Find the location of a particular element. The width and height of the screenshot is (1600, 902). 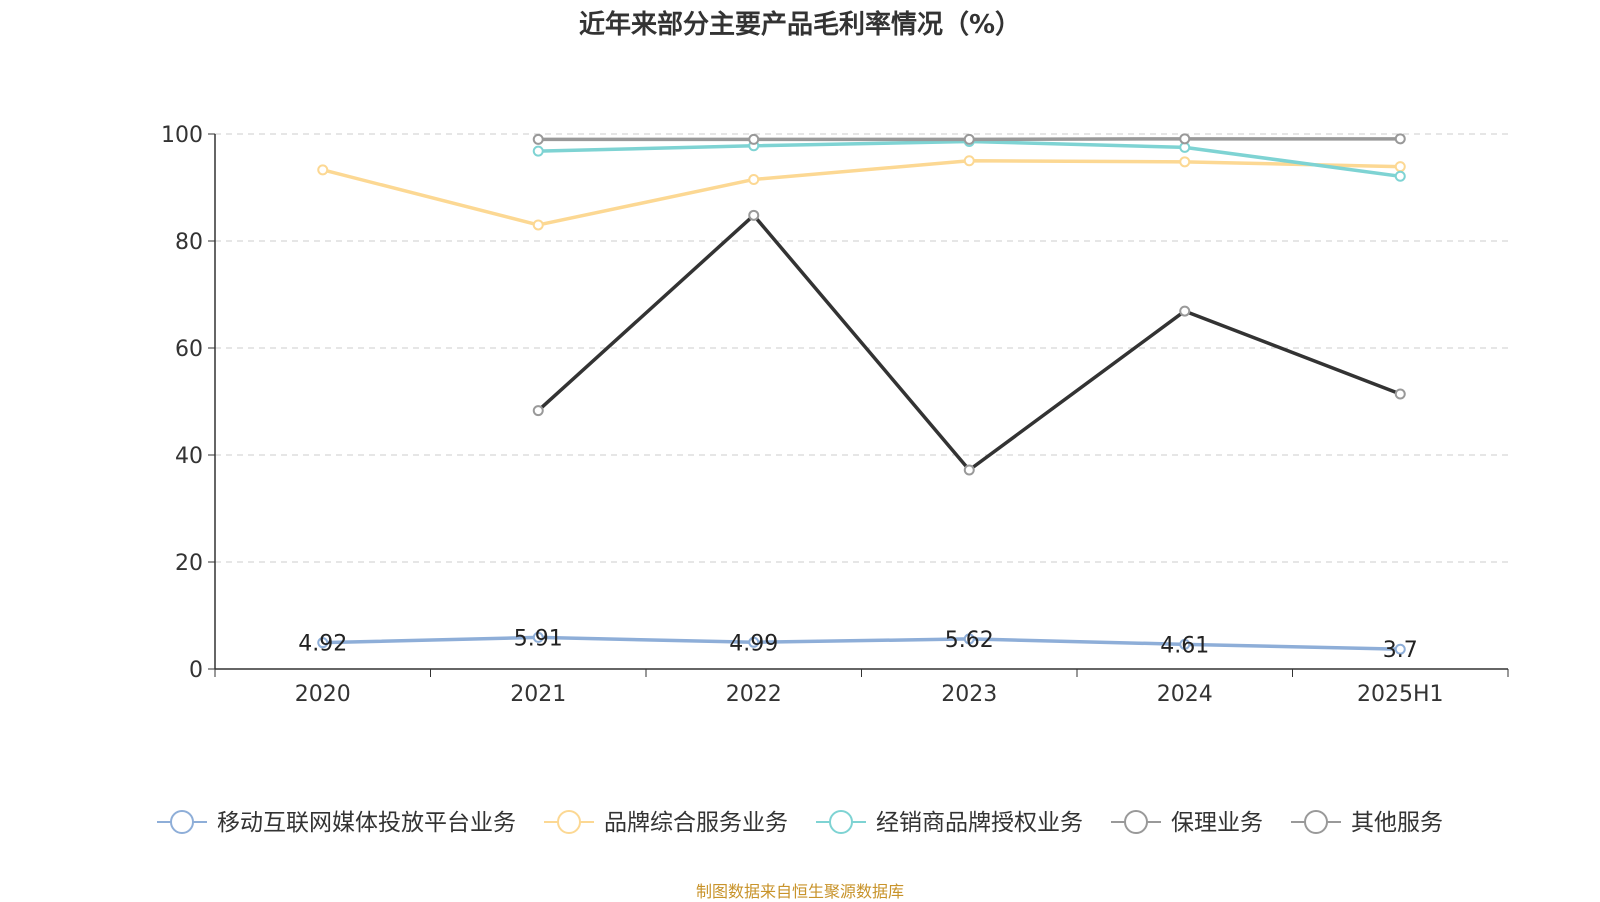

legend-label: 移动互联网媒体投放平台业务 is located at coordinates (366, 823).